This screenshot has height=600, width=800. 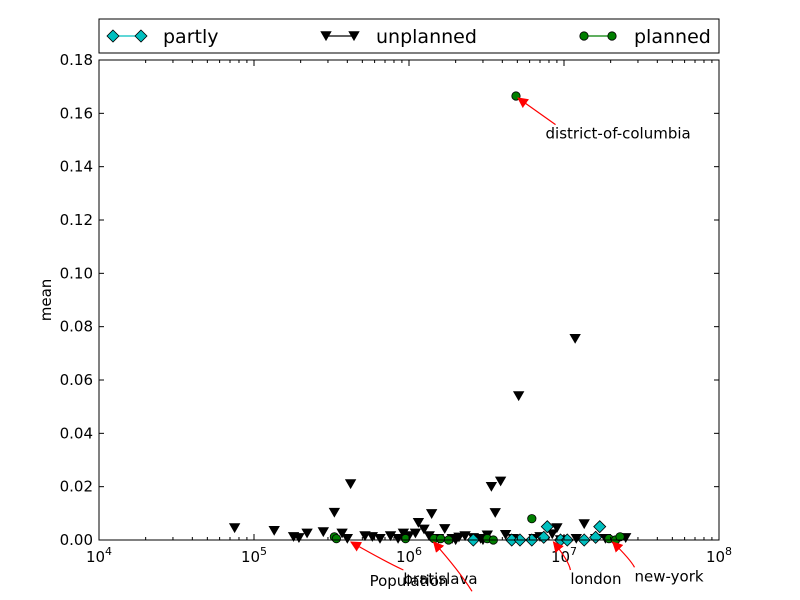 What do you see at coordinates (409, 555) in the screenshot?
I see `x-tick-label: 10⁶` at bounding box center [409, 555].